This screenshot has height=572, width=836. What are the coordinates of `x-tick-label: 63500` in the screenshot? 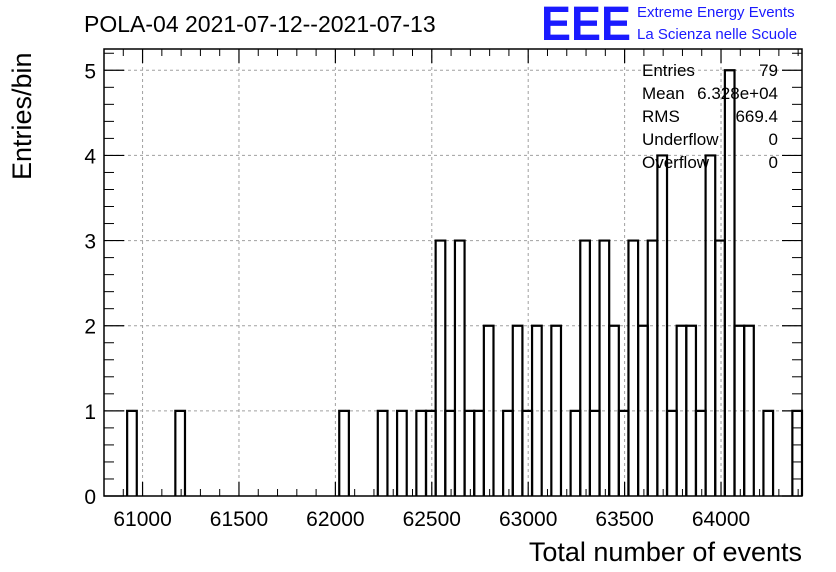 It's located at (624, 519).